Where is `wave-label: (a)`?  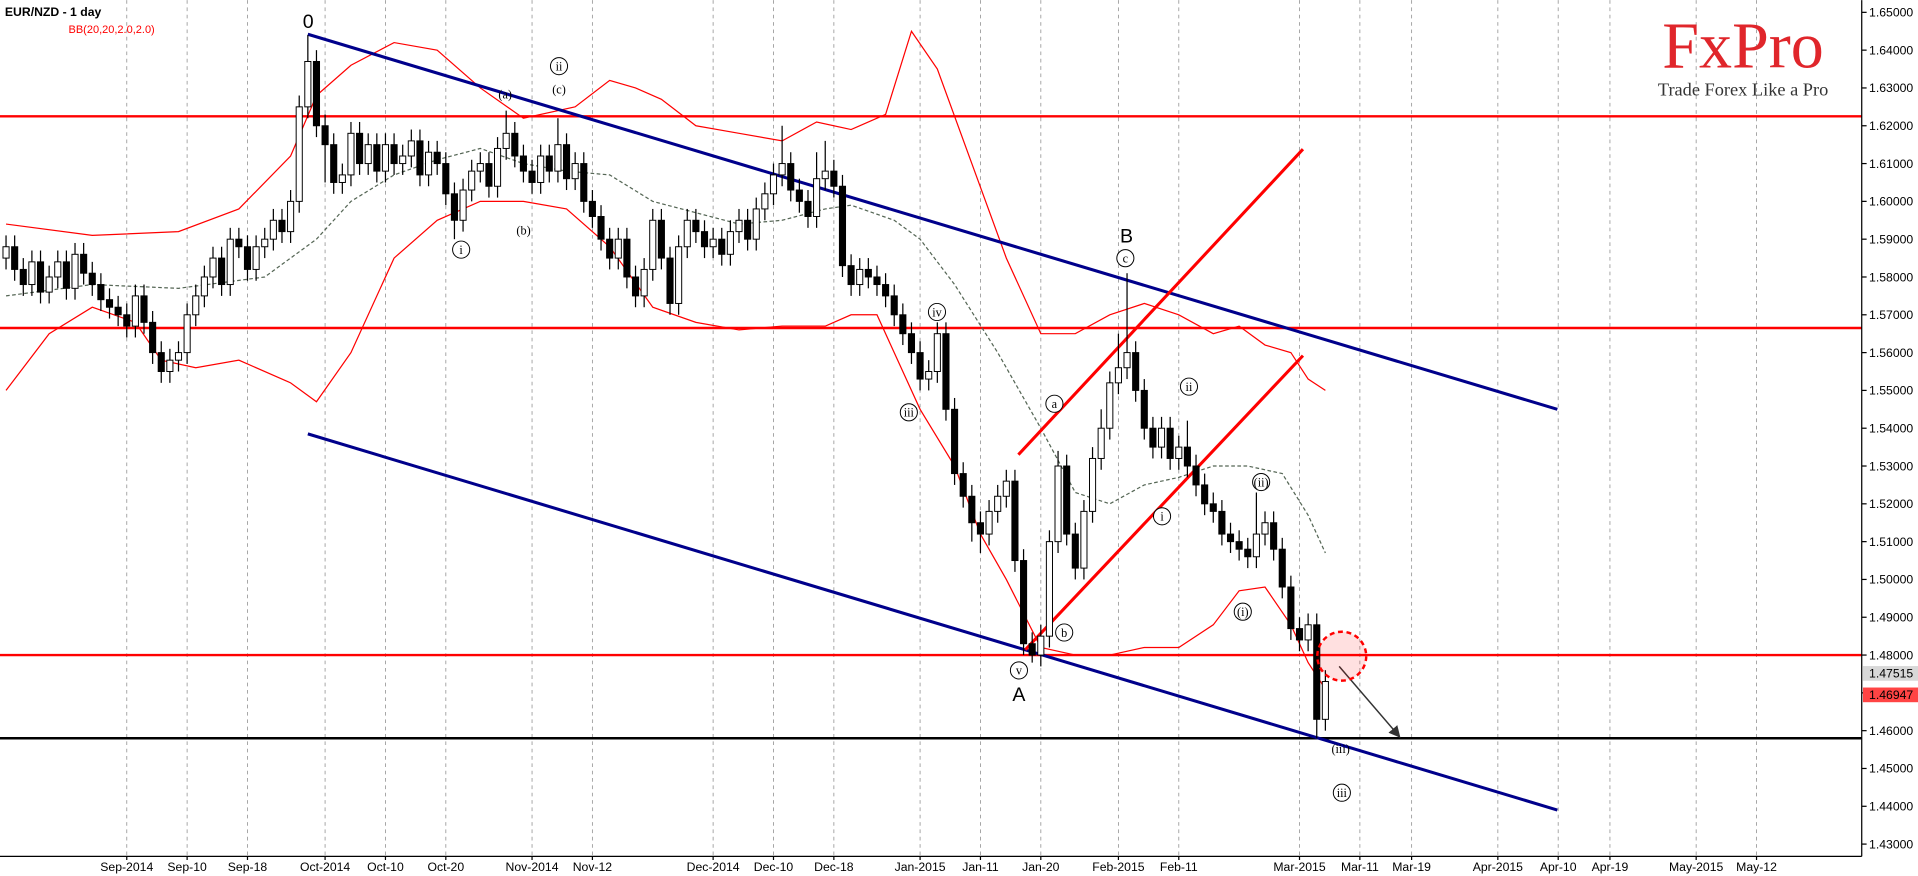 wave-label: (a) is located at coordinates (505, 95).